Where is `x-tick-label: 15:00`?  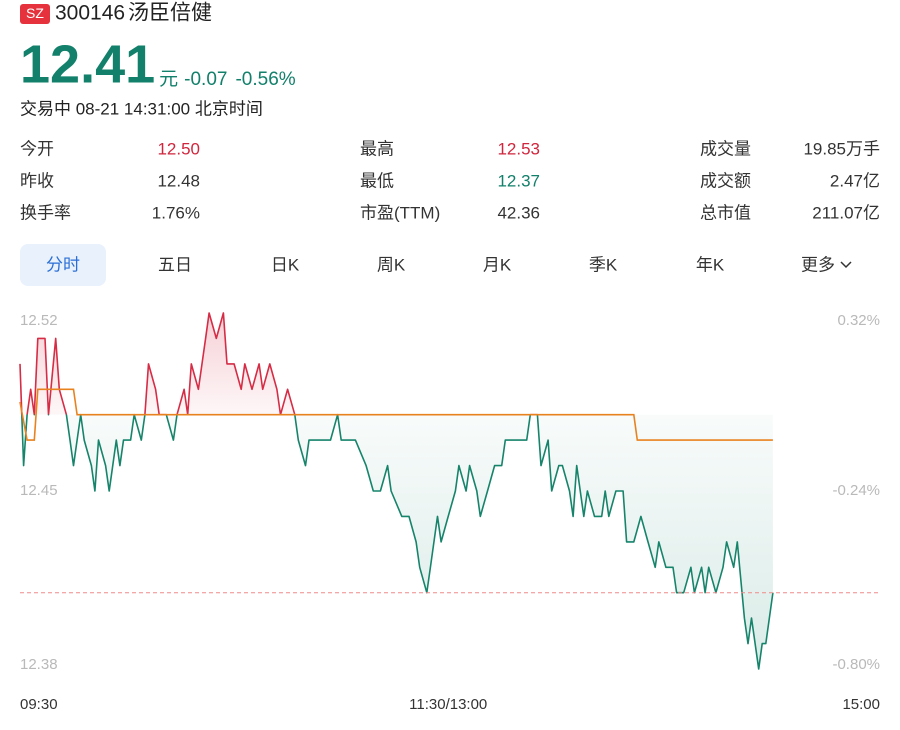 x-tick-label: 15:00 is located at coordinates (861, 704).